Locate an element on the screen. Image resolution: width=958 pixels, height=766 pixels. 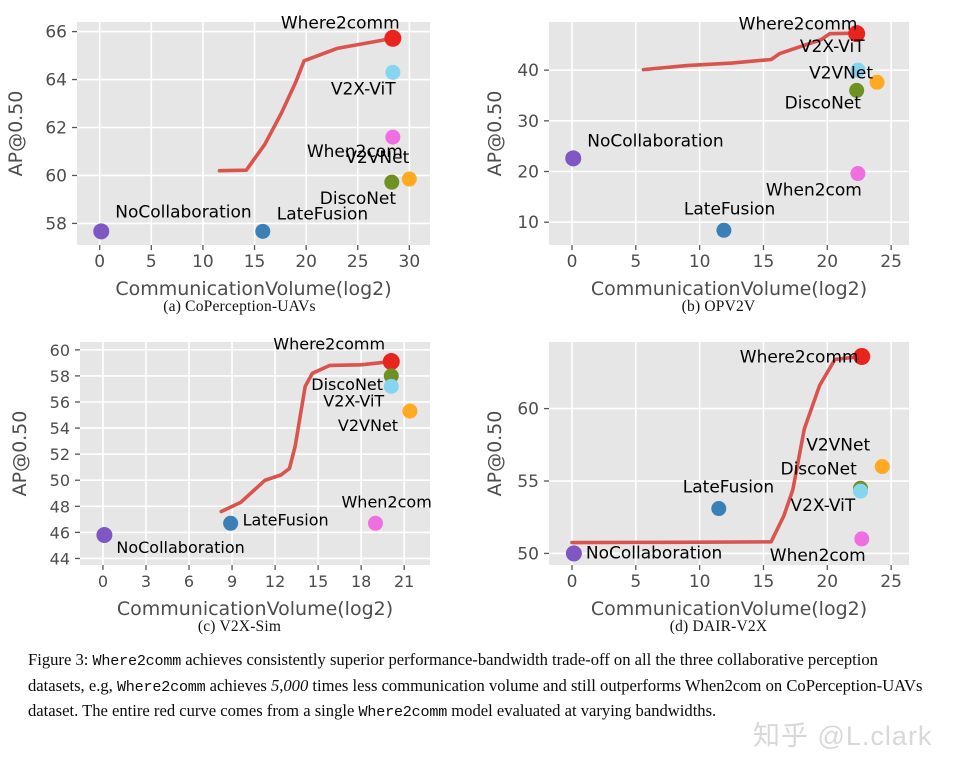
caption-segment: model evaluated at varying bandwidths. is located at coordinates (582, 710).